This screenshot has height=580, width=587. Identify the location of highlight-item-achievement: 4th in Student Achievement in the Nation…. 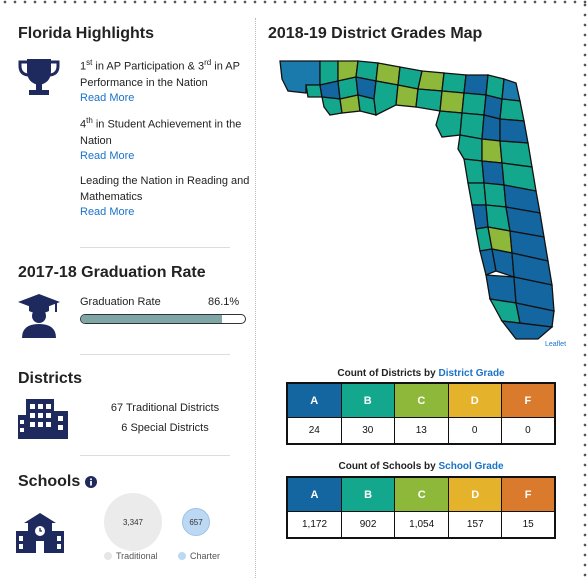
(165, 138).